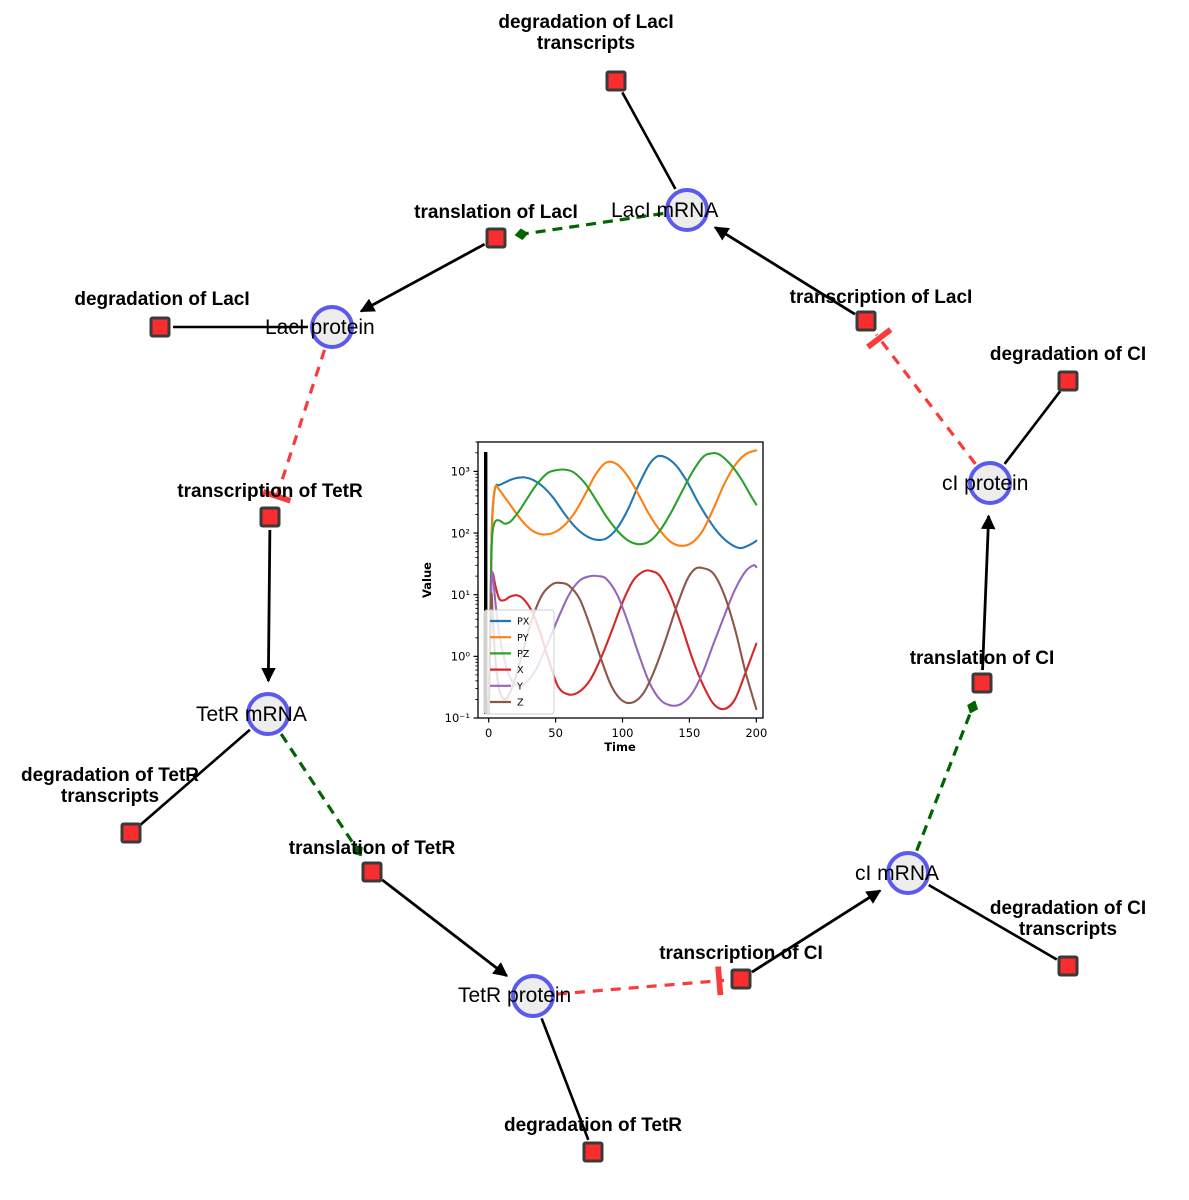  What do you see at coordinates (620, 747) in the screenshot?
I see `chart-x-axis-label: Time` at bounding box center [620, 747].